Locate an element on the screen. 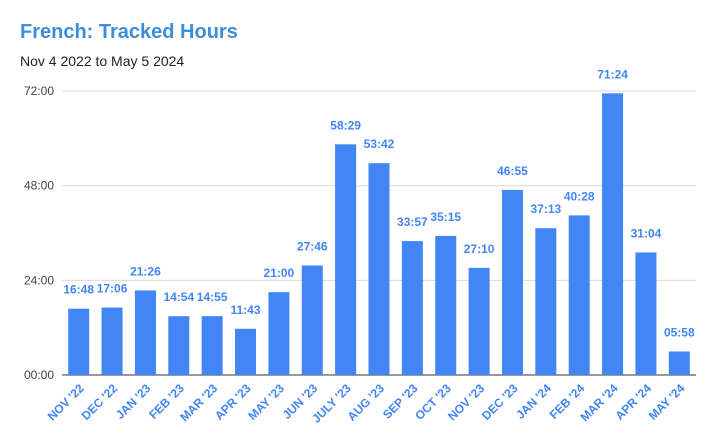 The height and width of the screenshot is (444, 716). x-tick-label: AUG '23 is located at coordinates (366, 402).